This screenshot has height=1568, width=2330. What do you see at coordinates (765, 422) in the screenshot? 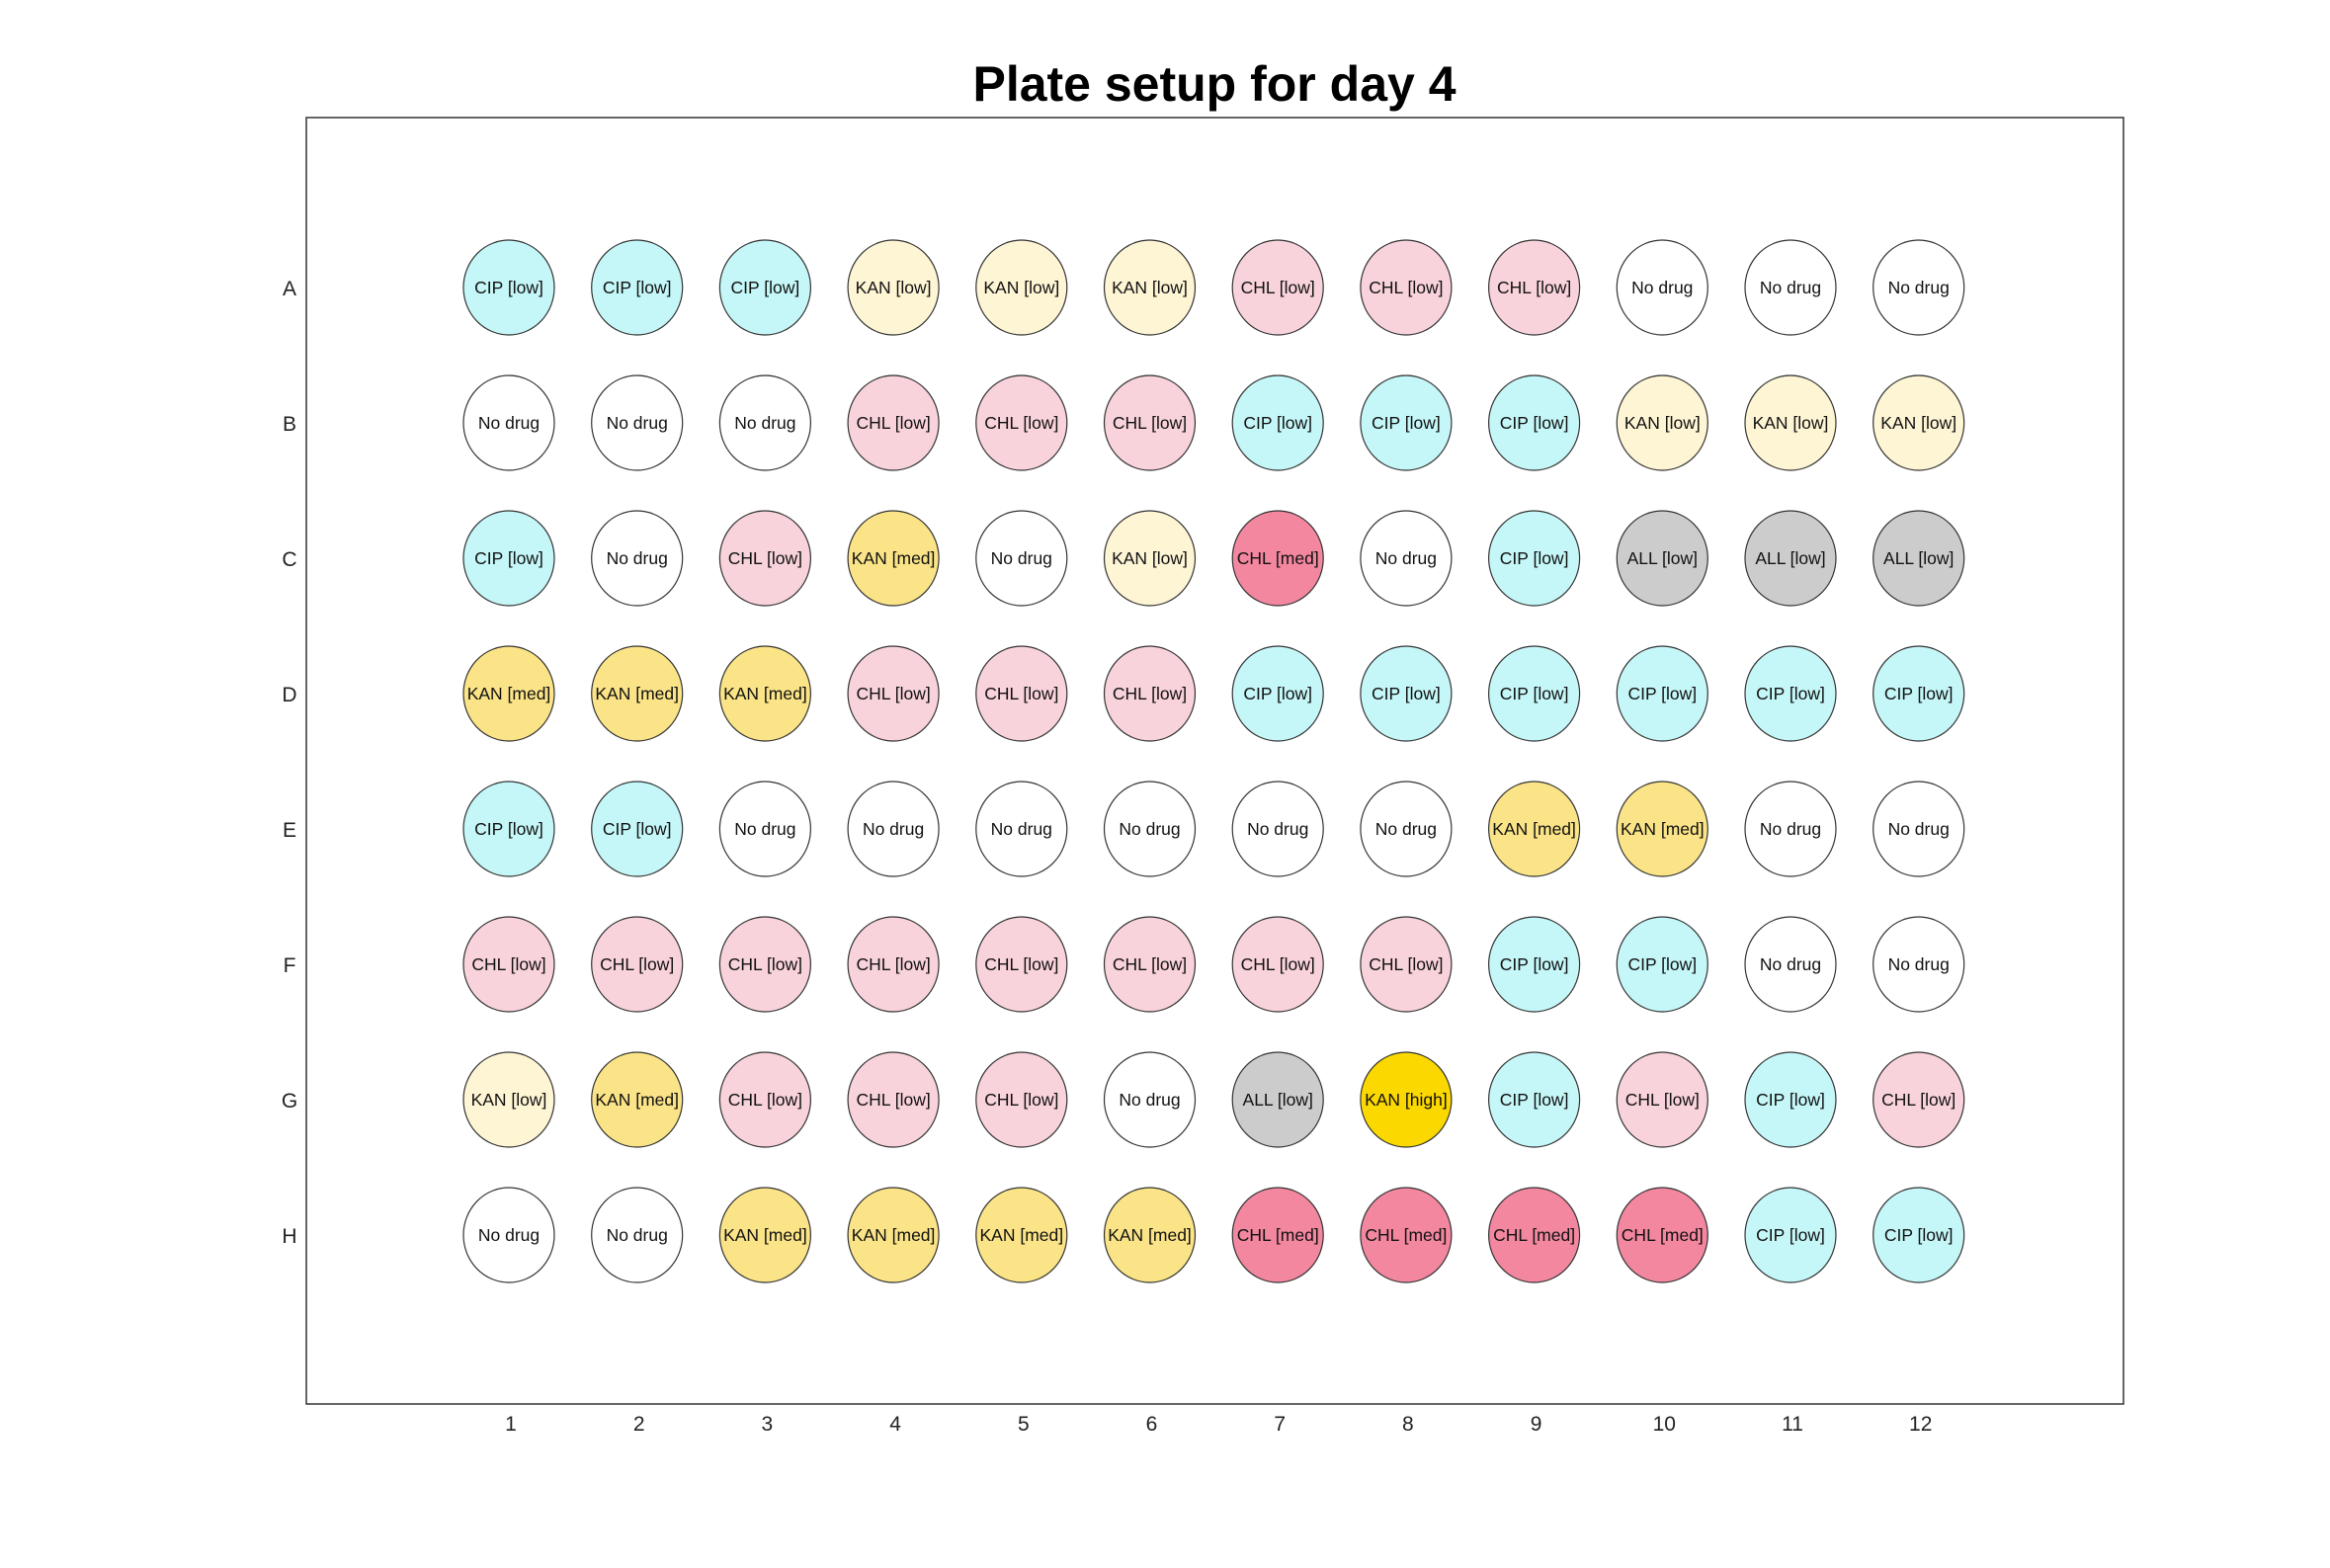
I see `well-B3: No drug` at bounding box center [765, 422].